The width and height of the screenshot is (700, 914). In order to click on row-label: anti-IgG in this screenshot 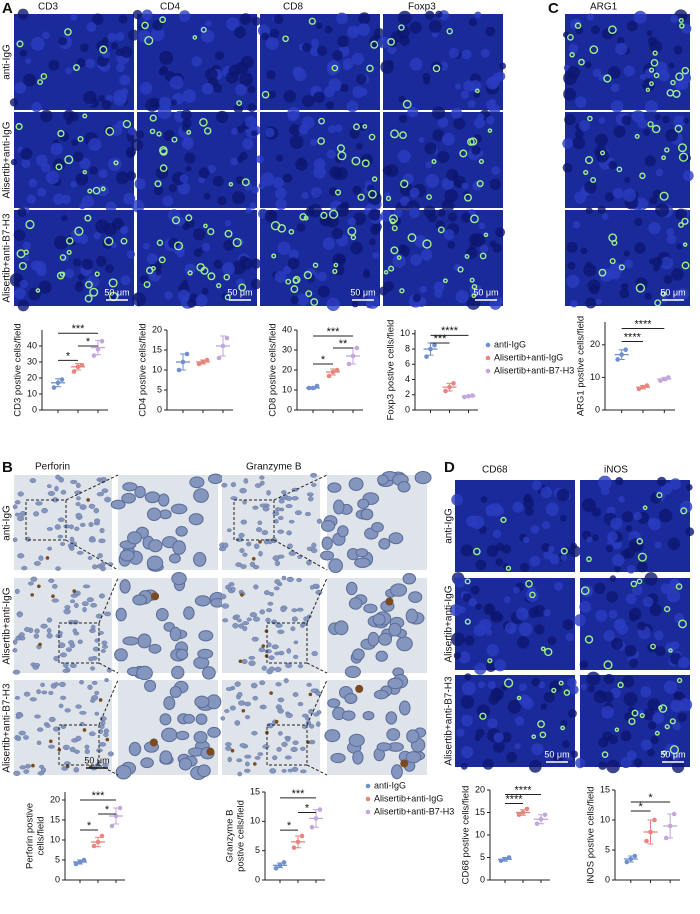, I will do `click(7, 62)`.